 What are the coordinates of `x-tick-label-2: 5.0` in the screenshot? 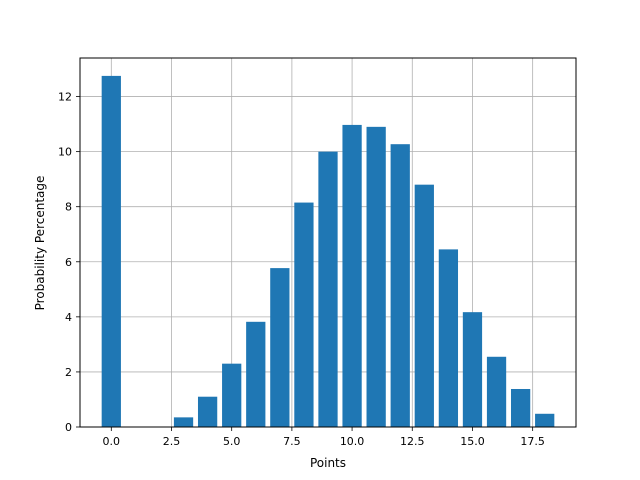 It's located at (232, 441).